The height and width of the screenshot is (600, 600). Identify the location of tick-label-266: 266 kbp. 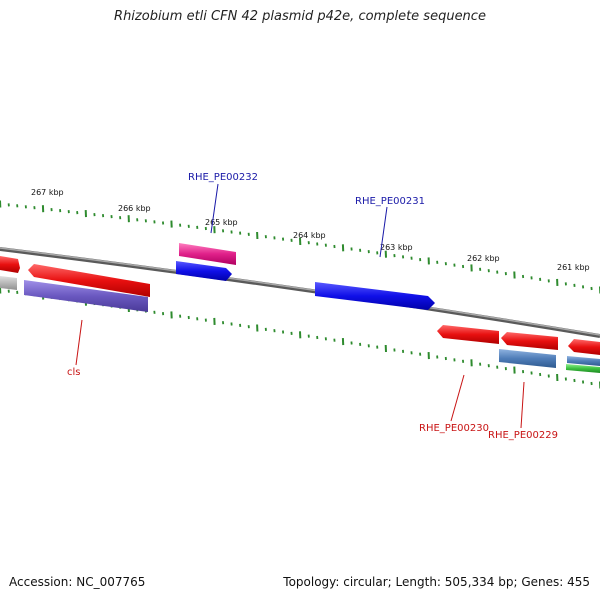
(134, 208).